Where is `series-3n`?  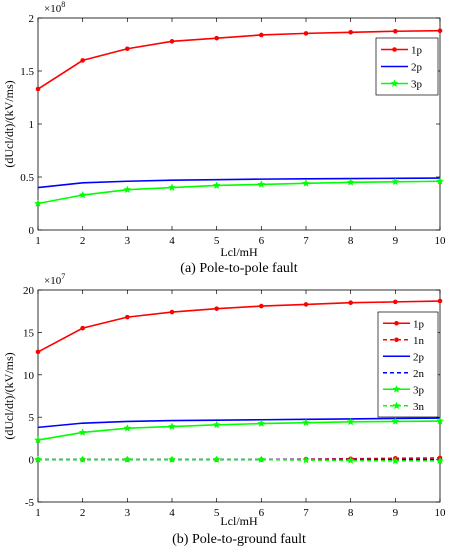 series-3n is located at coordinates (239, 460).